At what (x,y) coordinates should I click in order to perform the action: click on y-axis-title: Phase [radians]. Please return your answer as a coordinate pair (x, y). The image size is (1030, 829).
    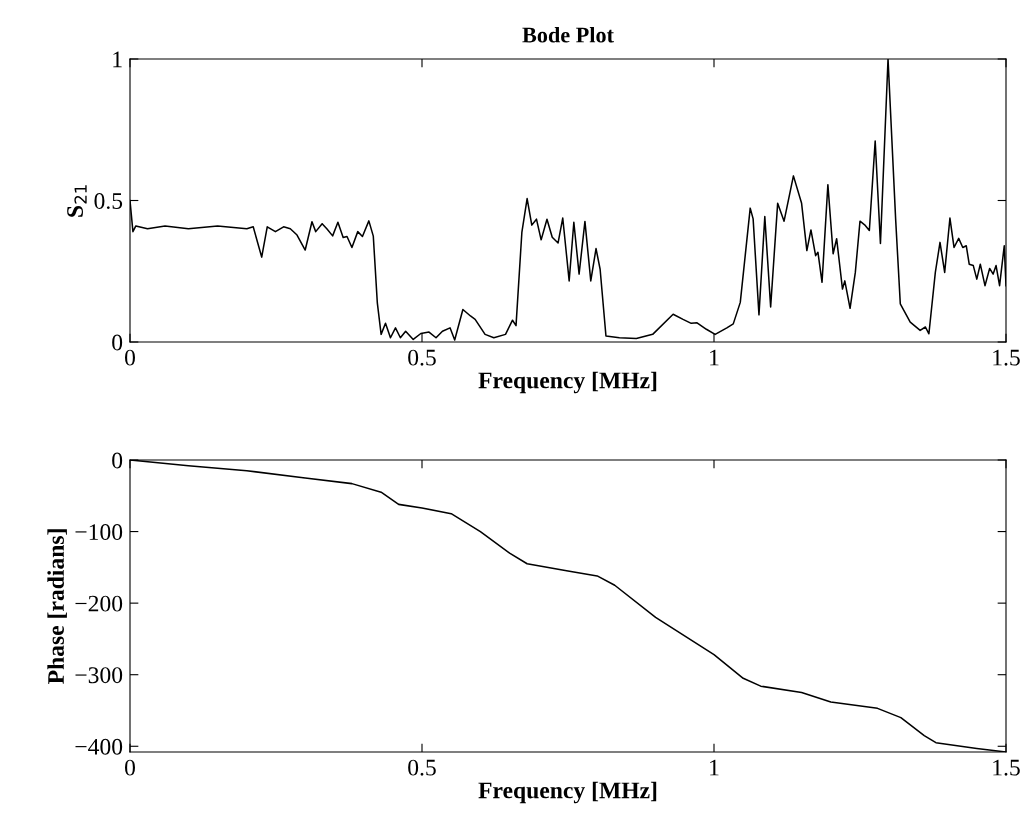
    Looking at the image, I should click on (57, 606).